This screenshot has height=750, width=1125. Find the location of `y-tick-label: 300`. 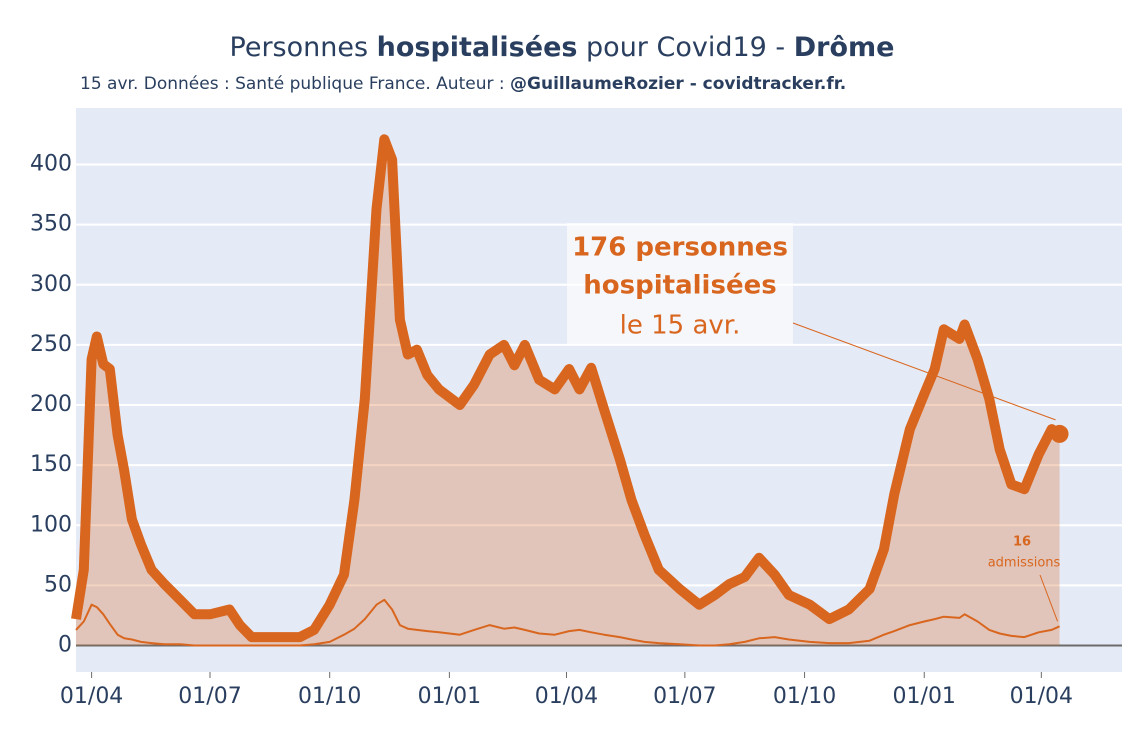

y-tick-label: 300 is located at coordinates (51, 284).